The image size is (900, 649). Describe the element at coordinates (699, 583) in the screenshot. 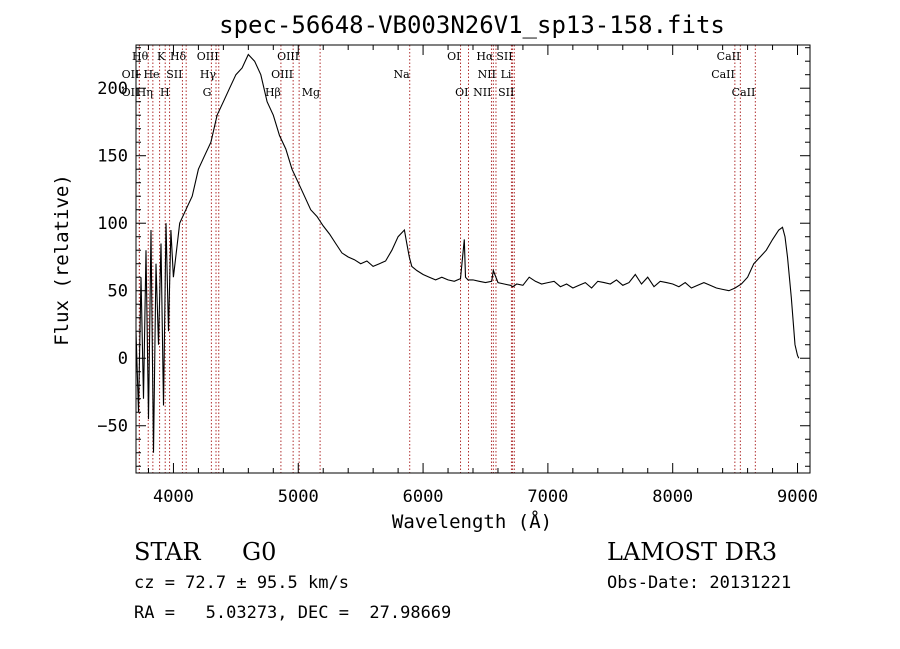

I see `obs-date: Obs-Date: 20131221` at that location.